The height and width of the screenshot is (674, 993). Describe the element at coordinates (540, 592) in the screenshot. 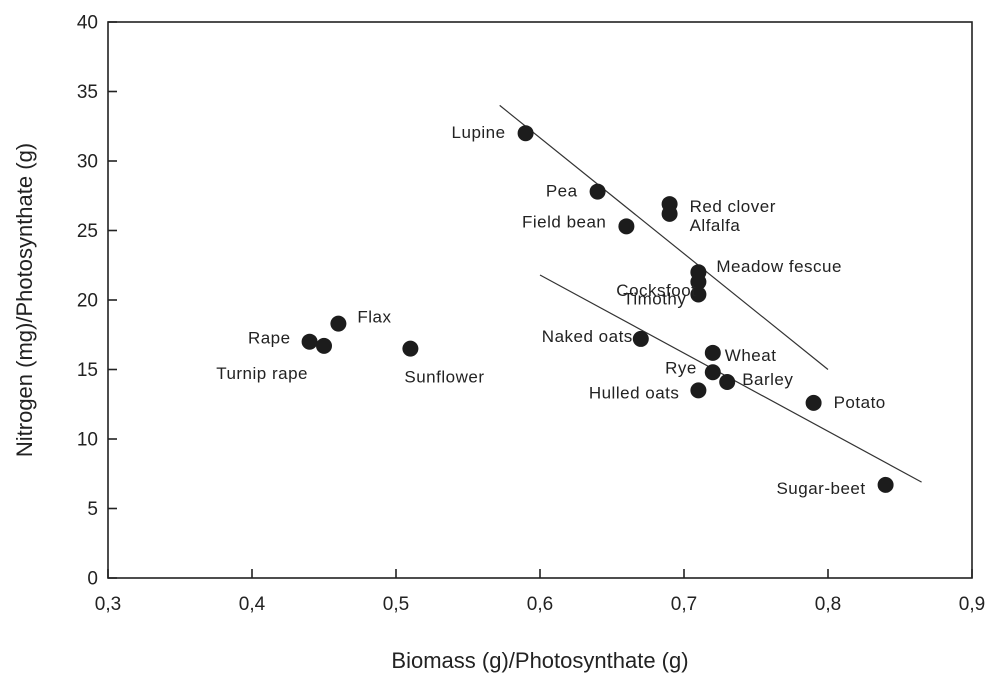

I see `x-axis: 0,3 0,4 0,5 0,6 0,7 0,8 0,9` at that location.